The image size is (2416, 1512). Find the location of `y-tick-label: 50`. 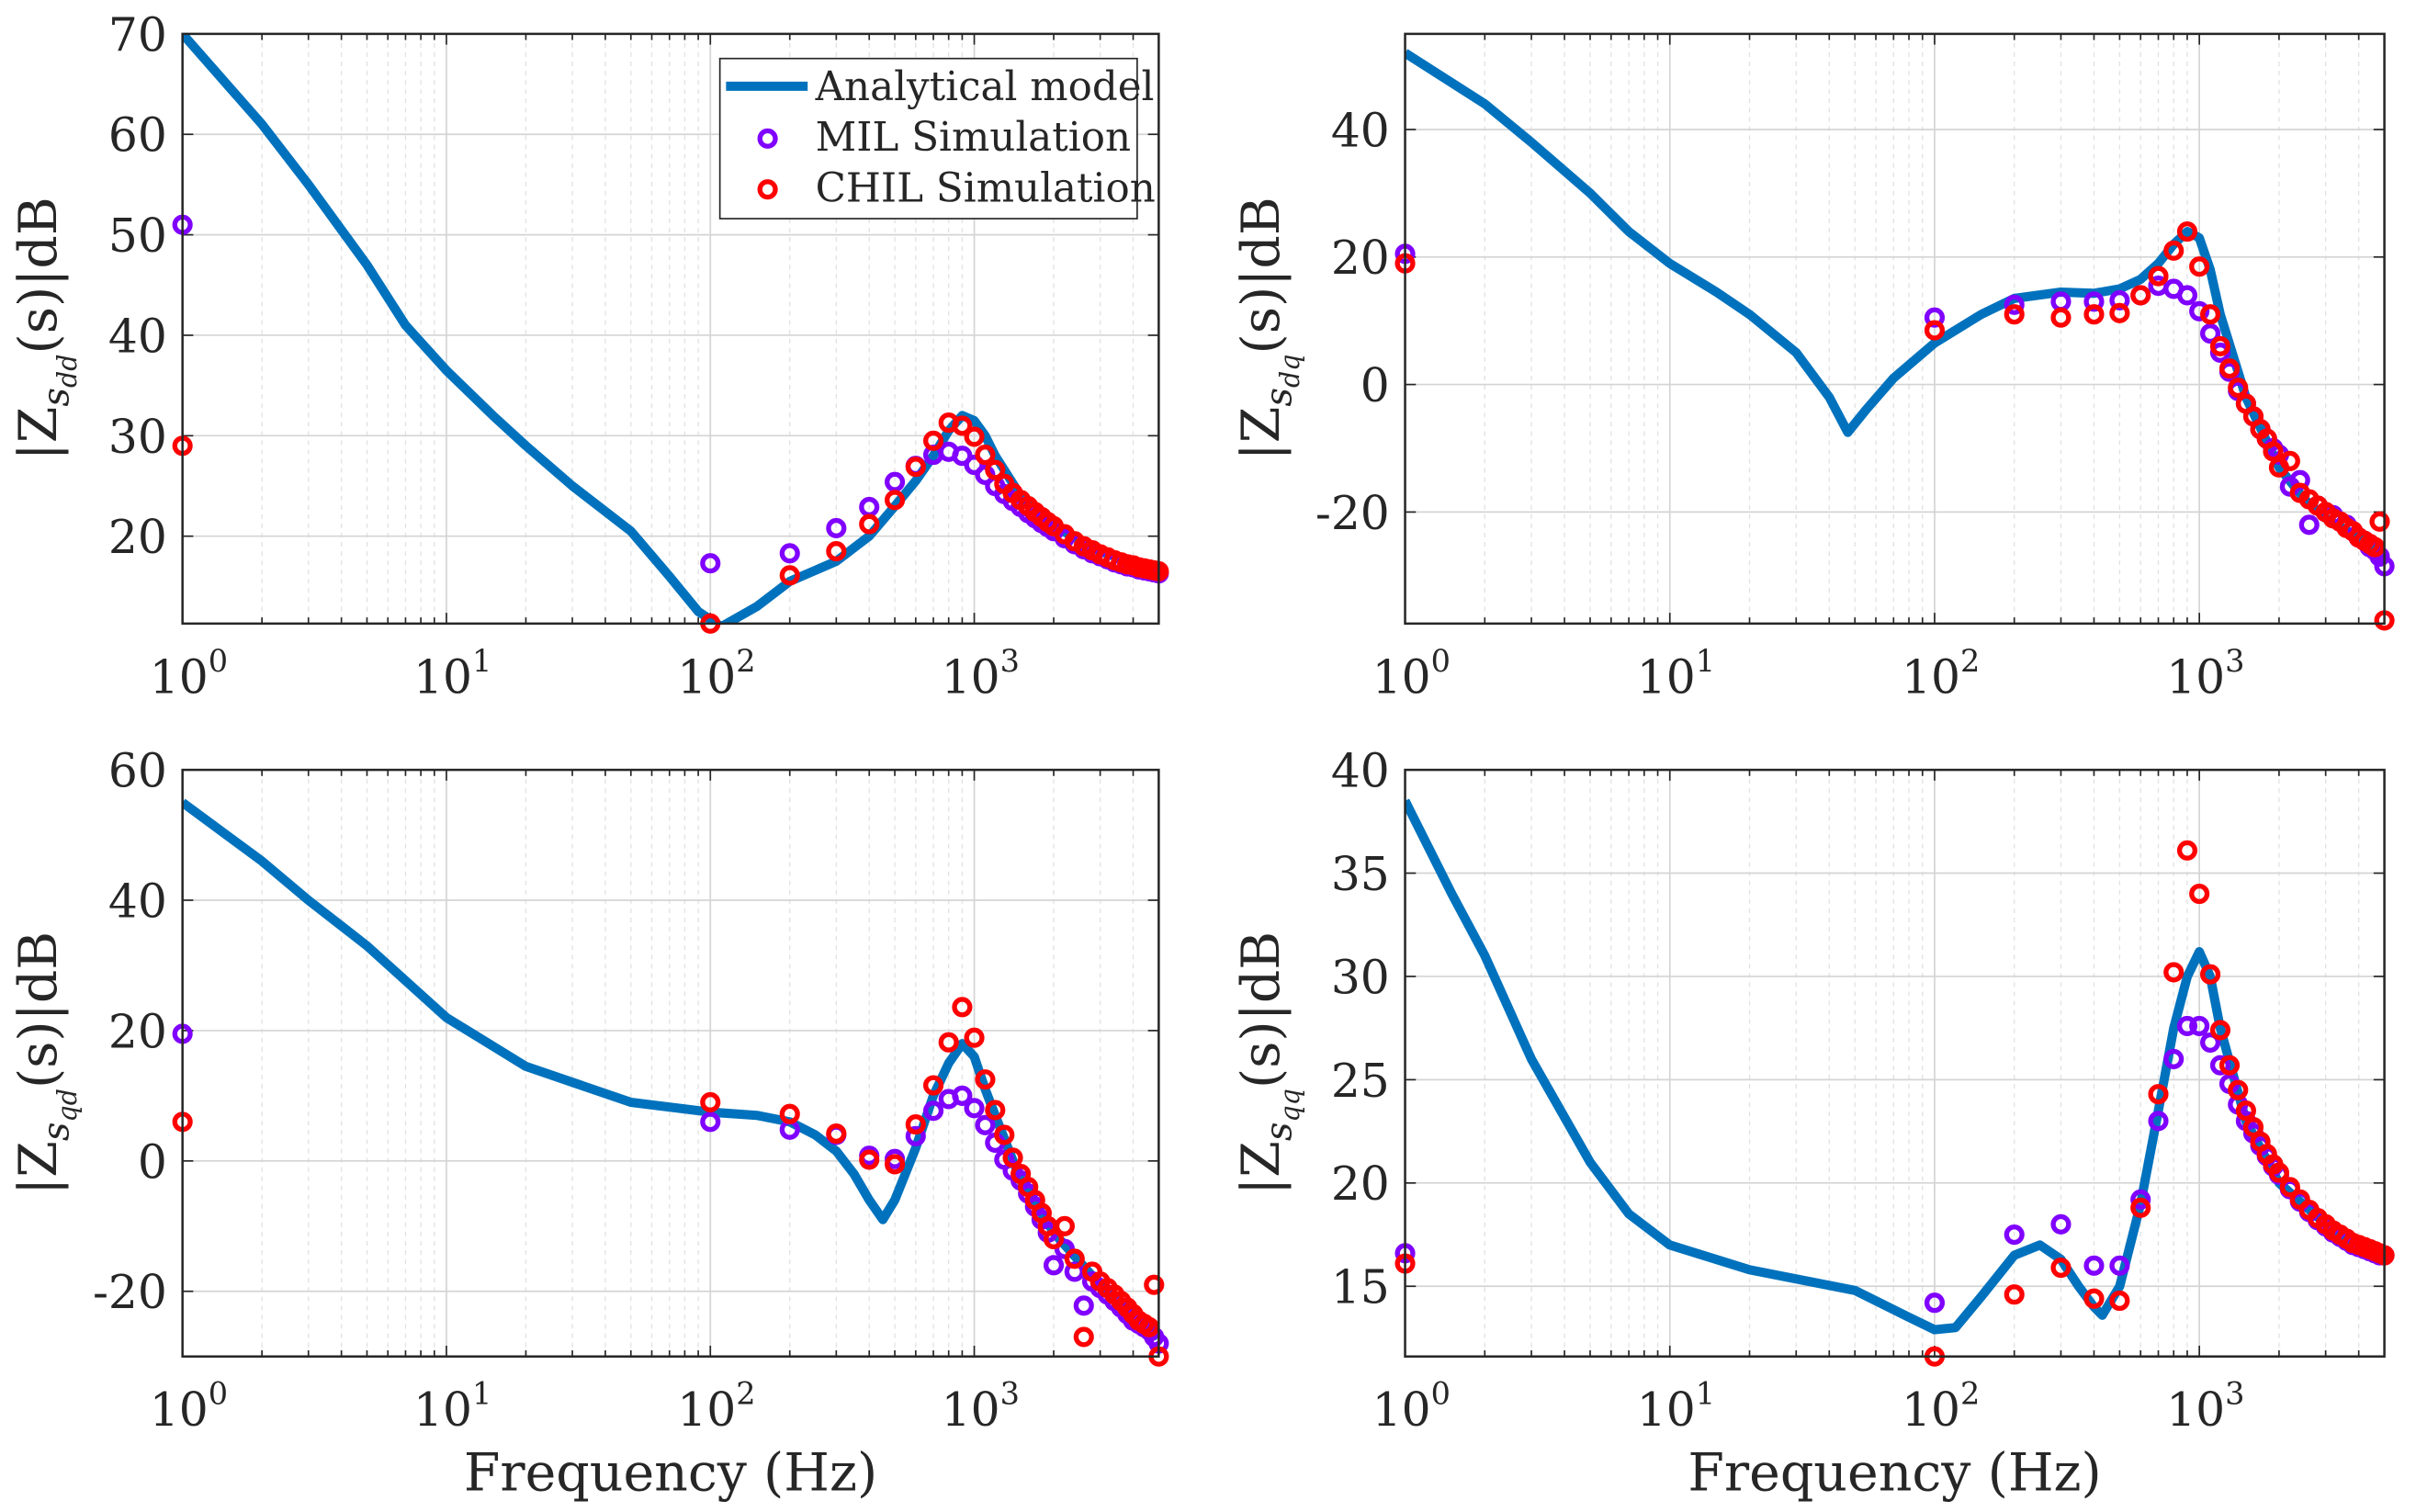

y-tick-label: 50 is located at coordinates (137, 236).